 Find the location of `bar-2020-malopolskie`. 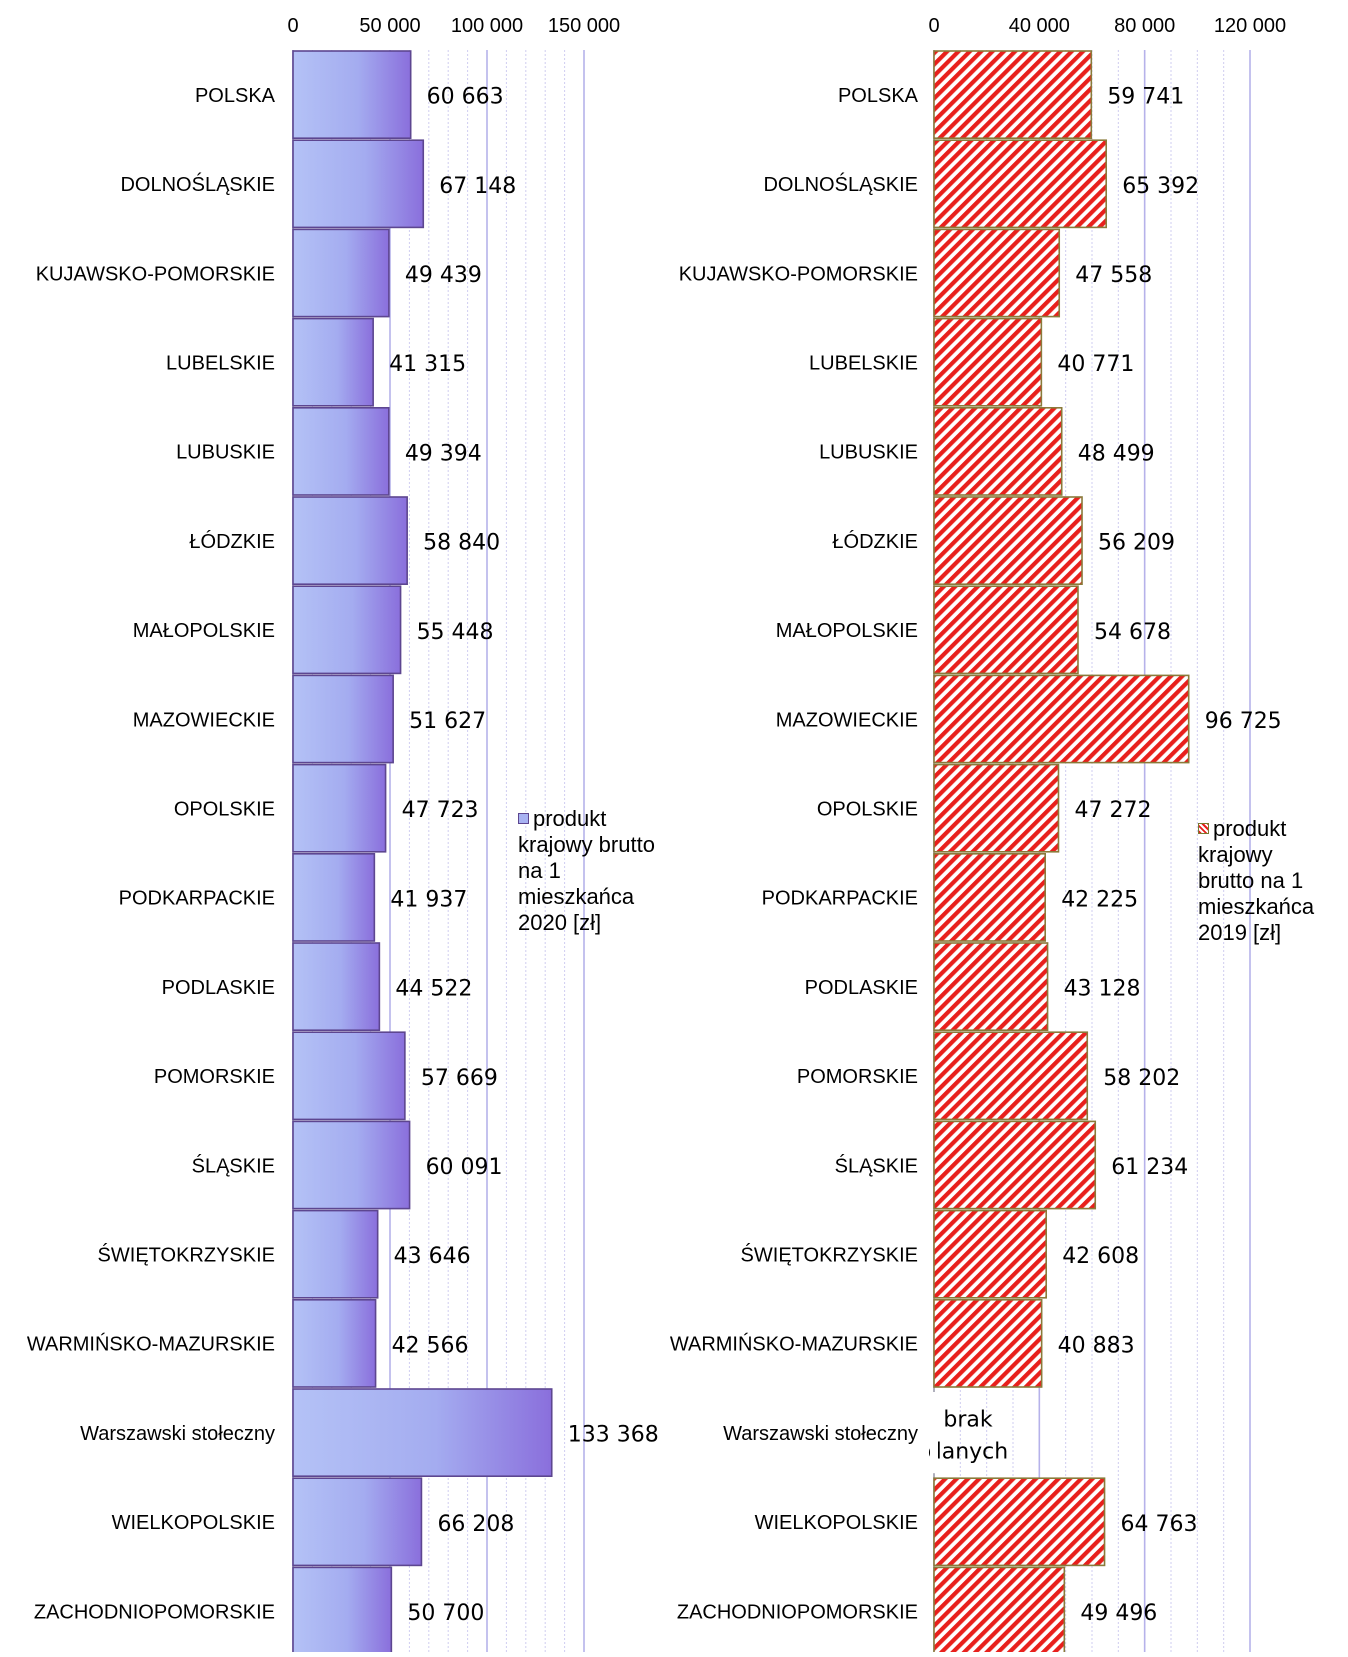

bar-2020-malopolskie is located at coordinates (347, 630).